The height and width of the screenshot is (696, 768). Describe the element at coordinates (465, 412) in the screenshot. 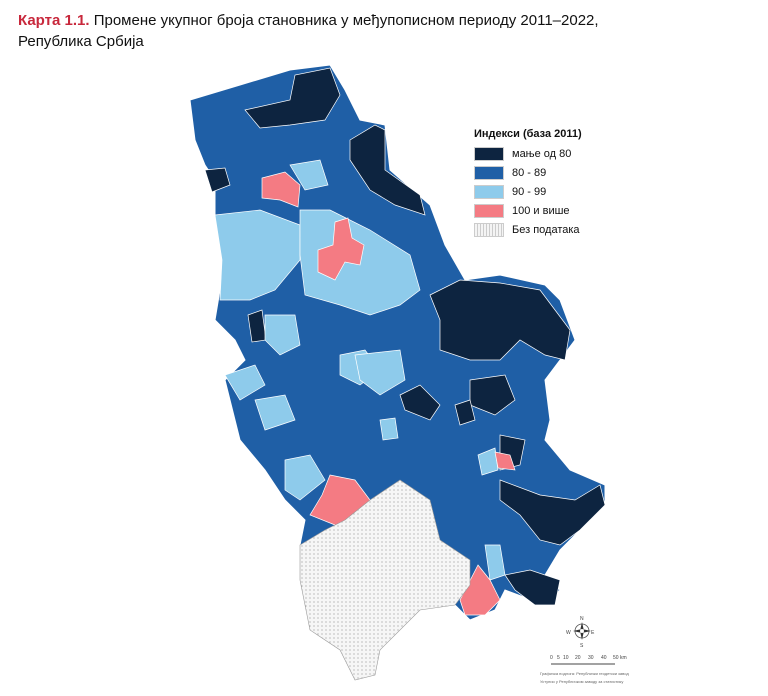

I see `region-central` at that location.